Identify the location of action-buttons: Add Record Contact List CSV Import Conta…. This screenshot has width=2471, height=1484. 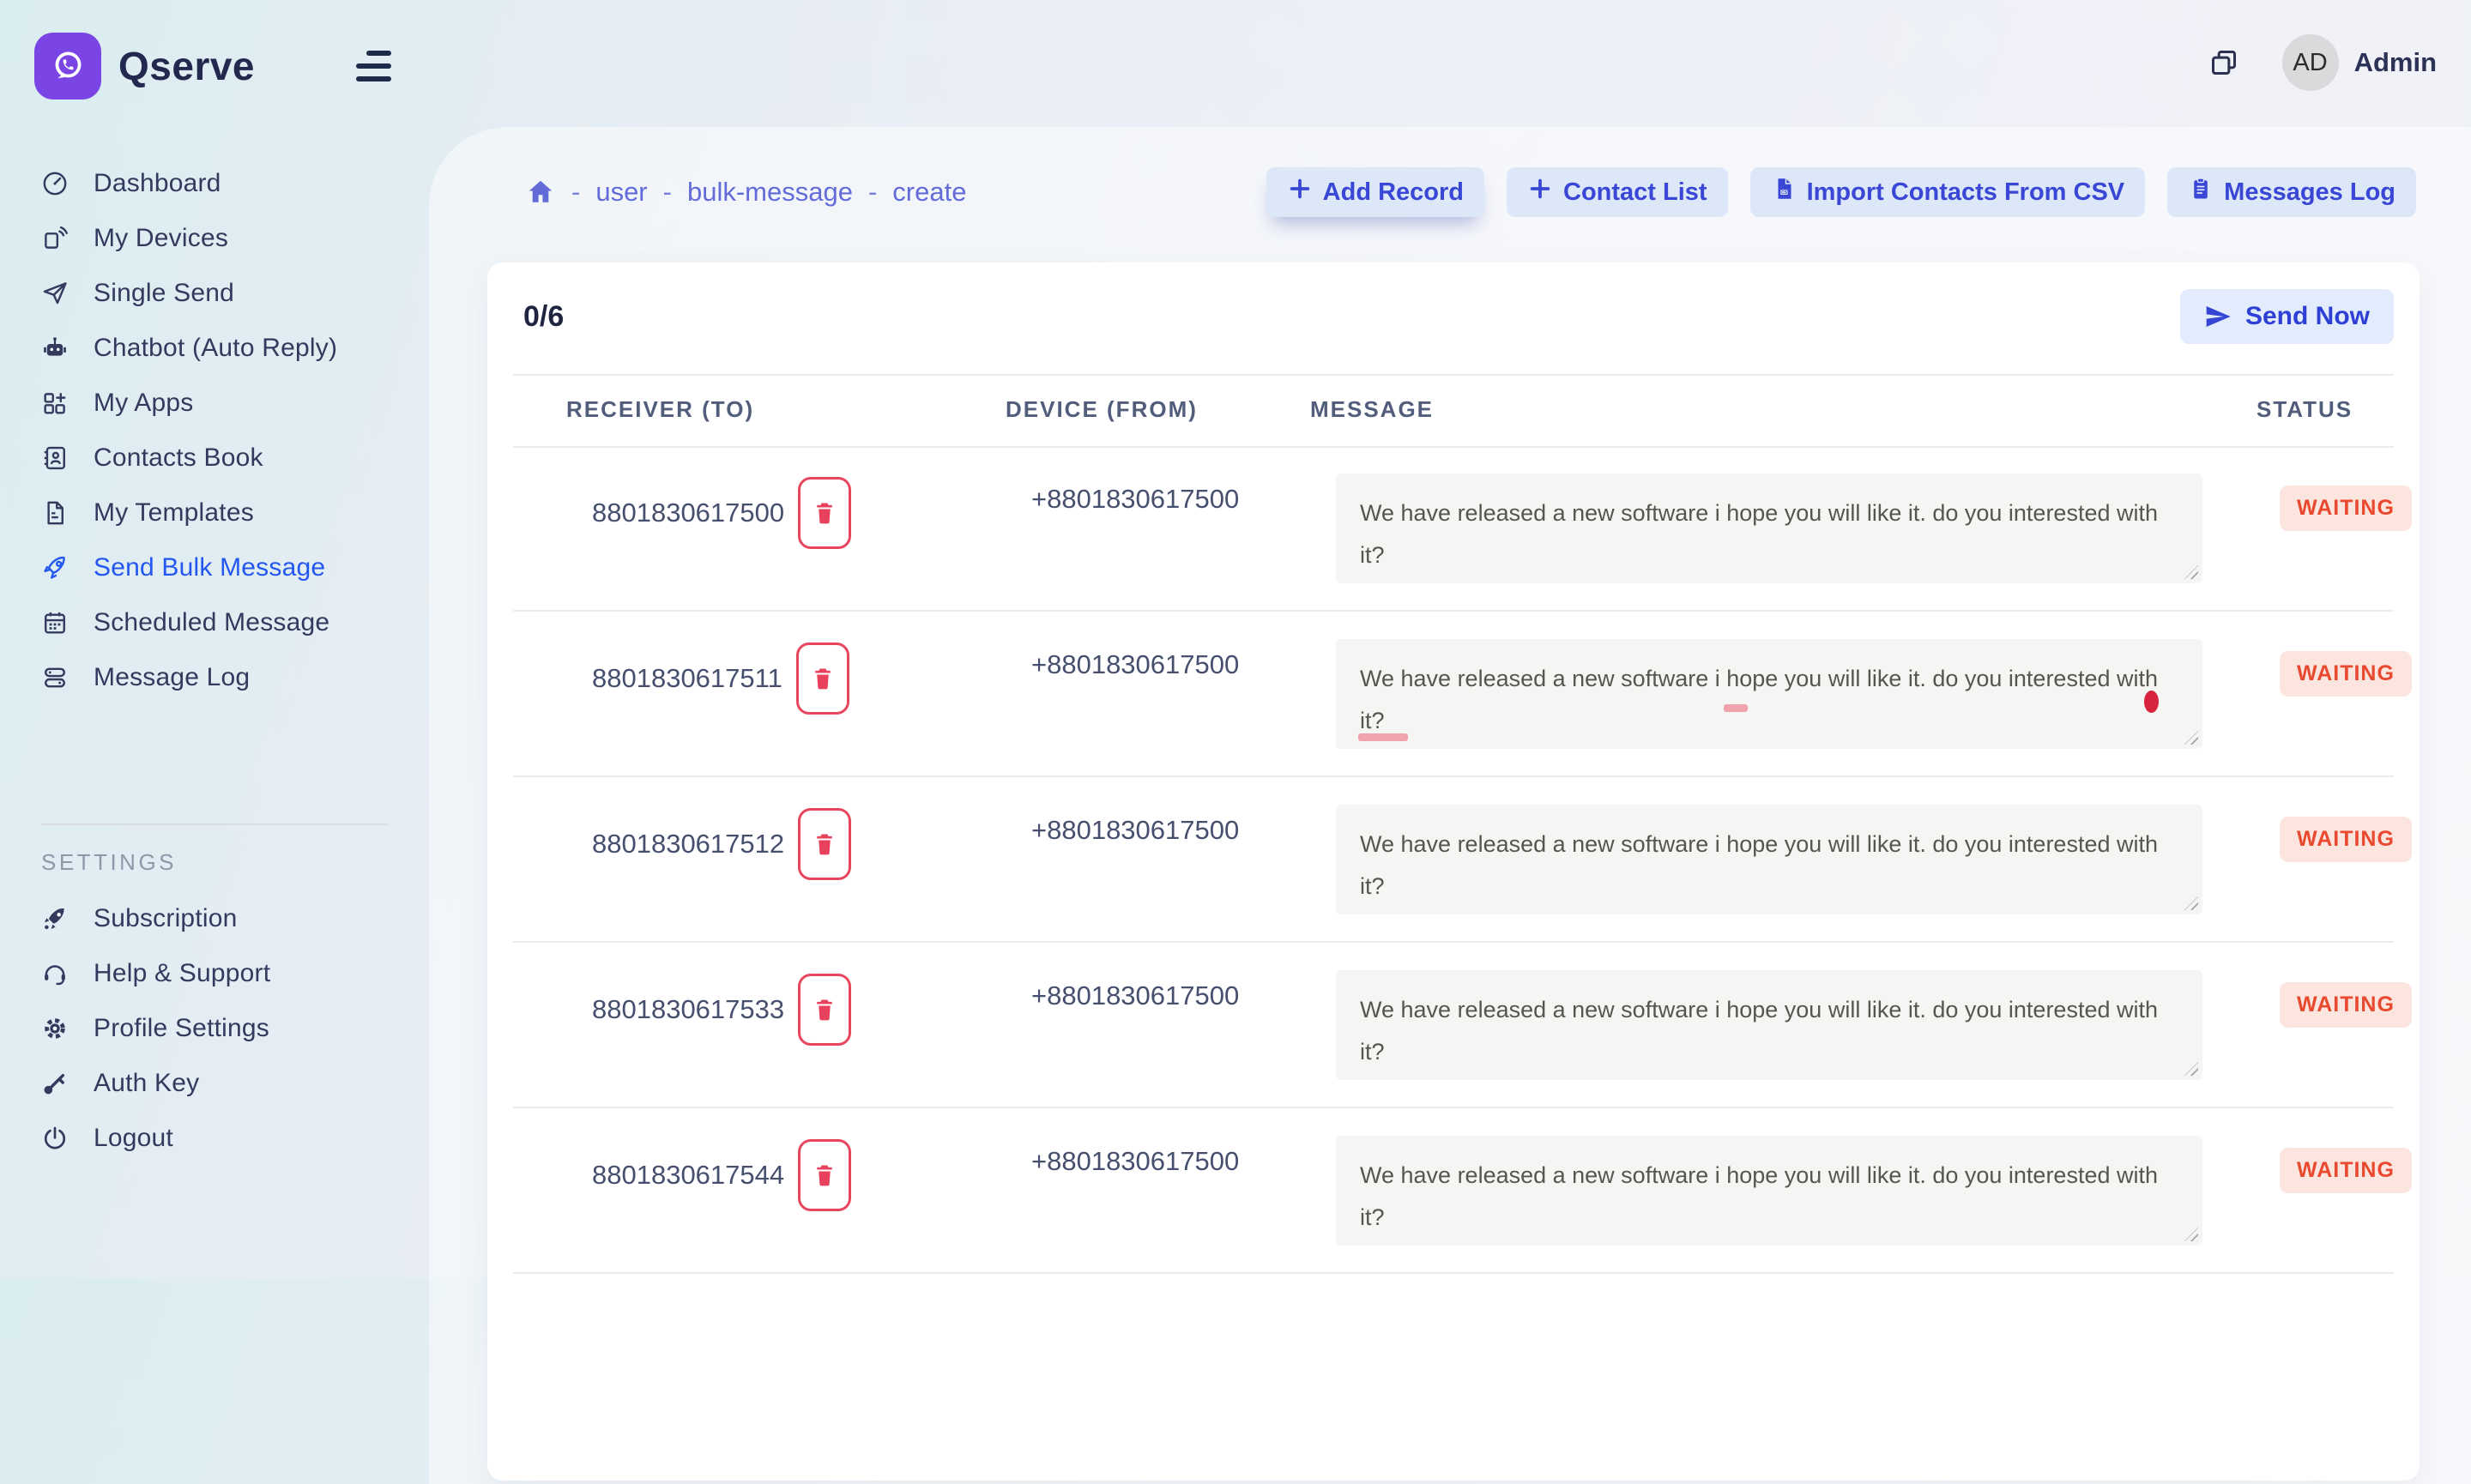
(1841, 192).